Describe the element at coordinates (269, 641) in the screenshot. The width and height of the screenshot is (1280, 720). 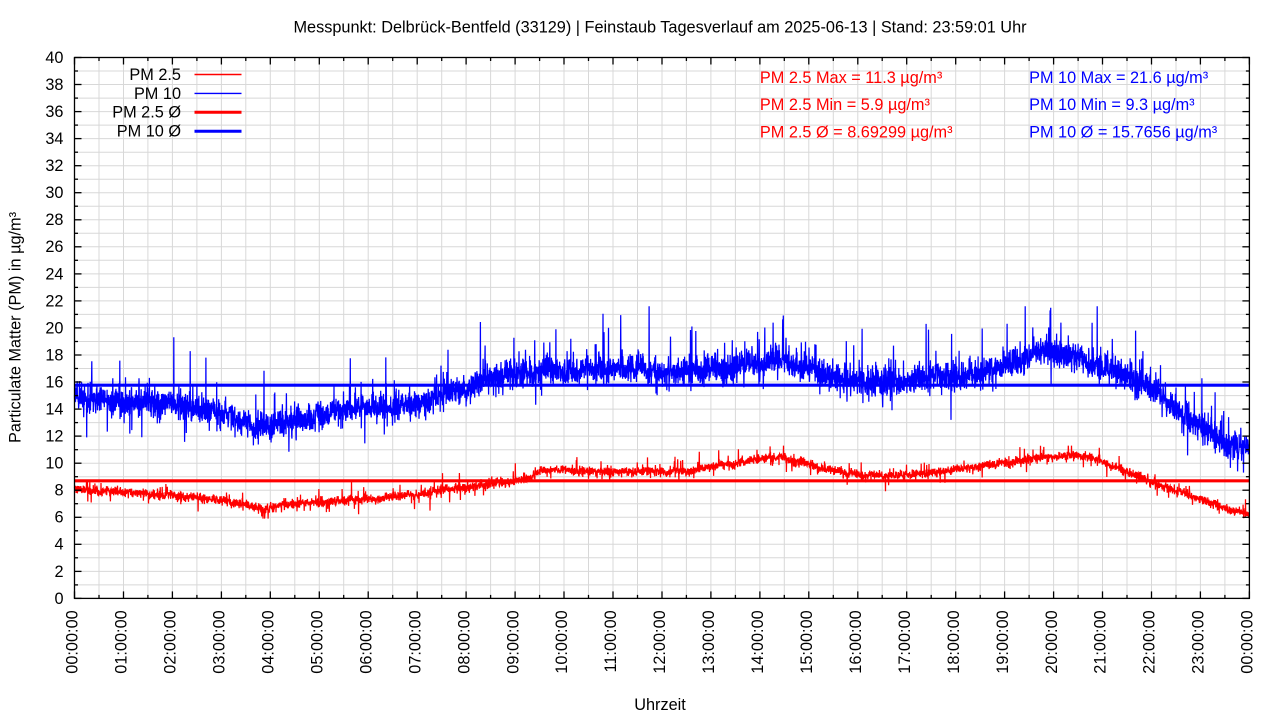
I see `svg-text: 04:00:00` at that location.